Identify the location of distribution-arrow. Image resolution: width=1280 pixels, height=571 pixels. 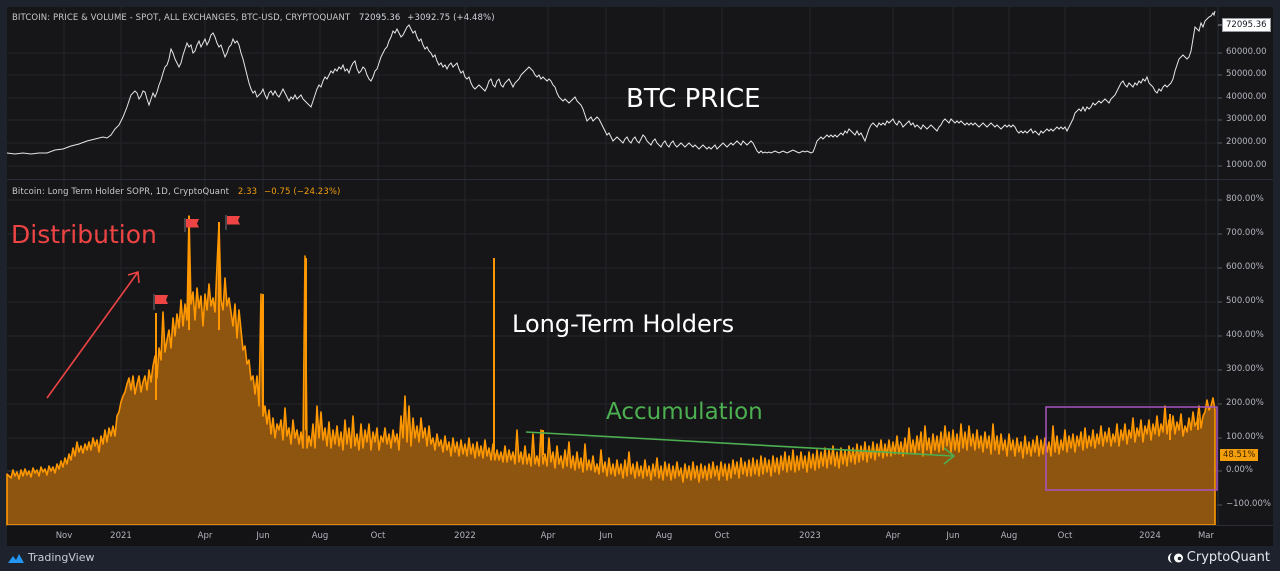
(93, 334).